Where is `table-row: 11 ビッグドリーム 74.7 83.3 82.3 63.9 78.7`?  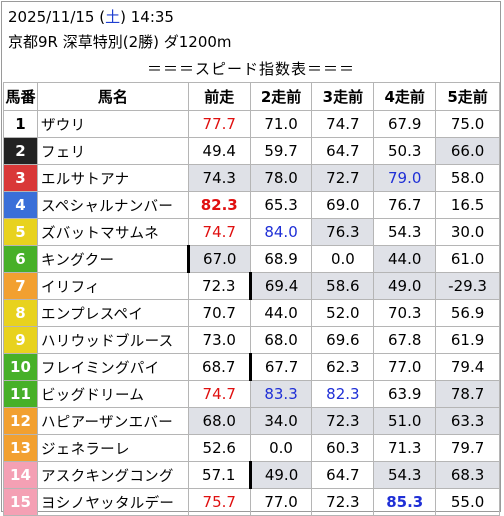
table-row: 11 ビッグドリーム 74.7 83.3 82.3 63.9 78.7 is located at coordinates (251, 394).